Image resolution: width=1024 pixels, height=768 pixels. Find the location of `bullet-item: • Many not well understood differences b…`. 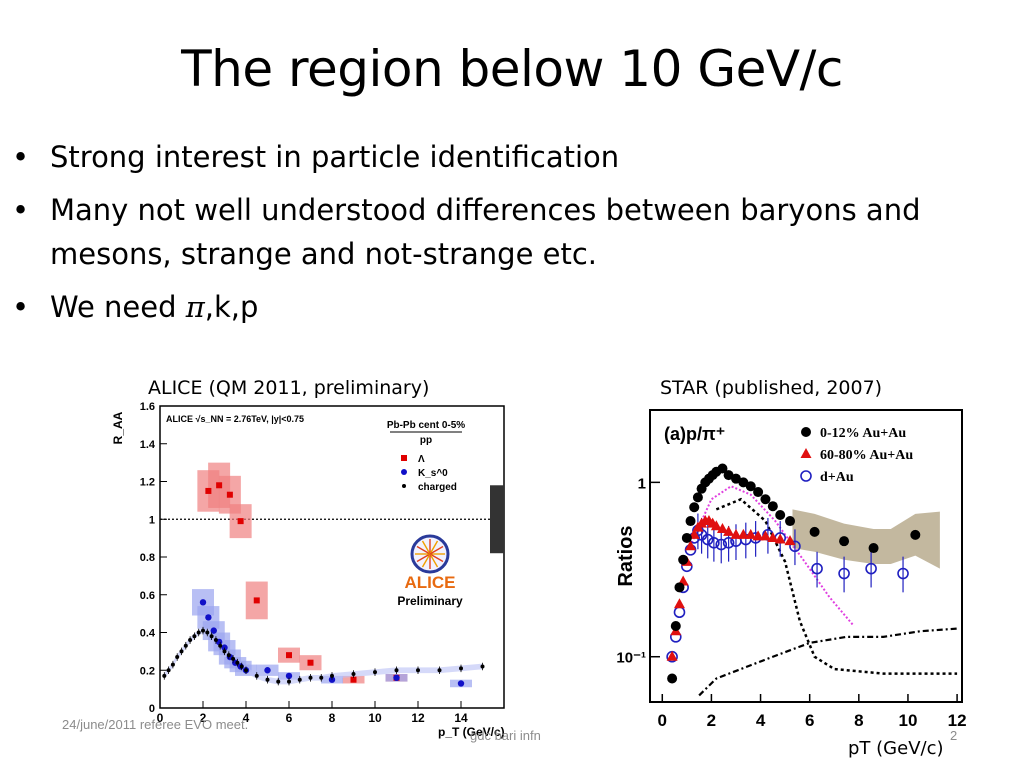

bullet-item: • Many not well understood differences b… is located at coordinates (512, 232).